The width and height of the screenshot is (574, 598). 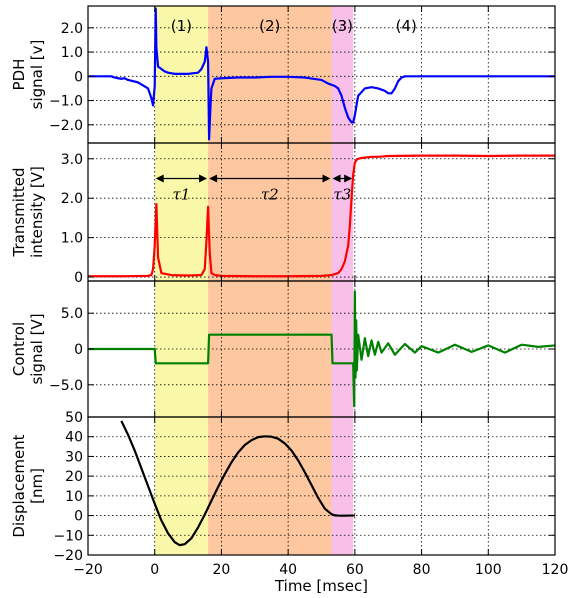 I want to click on y-tick-label: 3.0, so click(x=72, y=160).